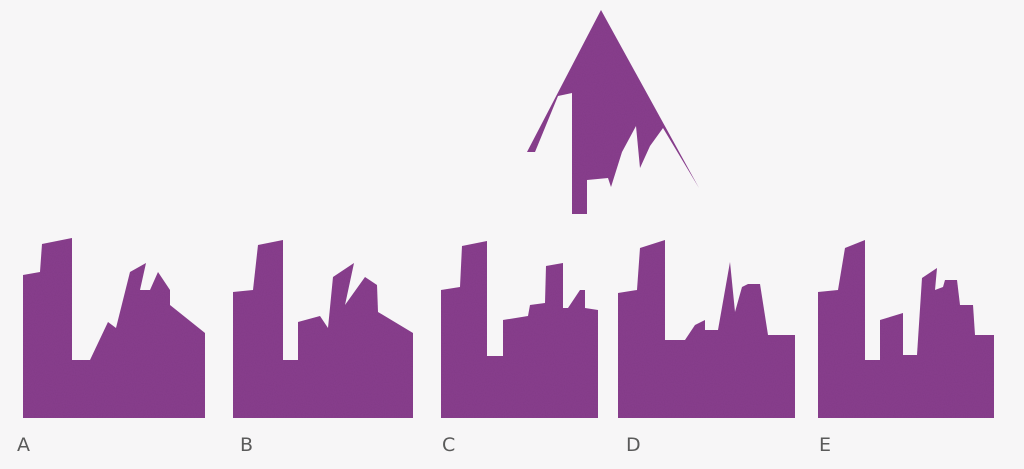 The height and width of the screenshot is (469, 1024). I want to click on option-a-label: A, so click(23, 445).